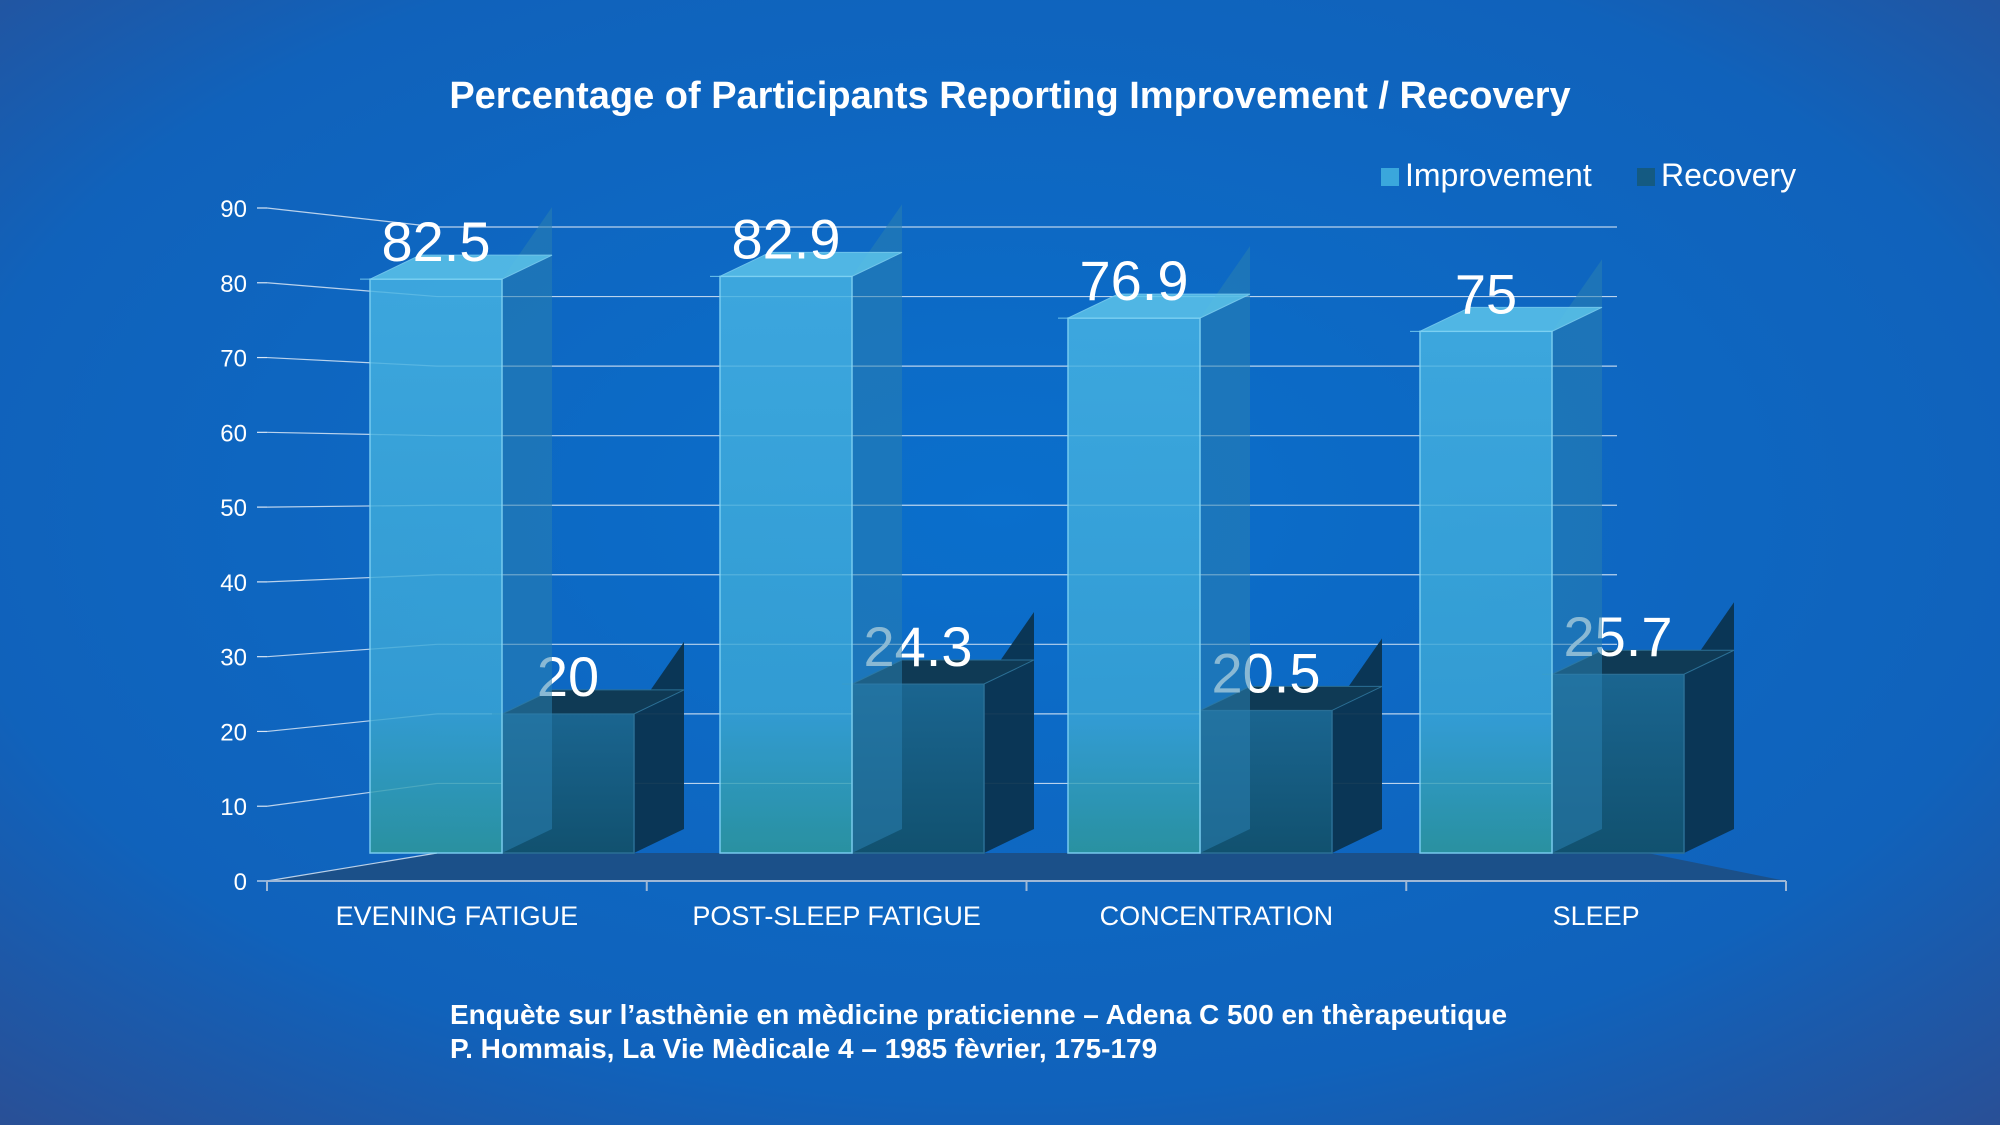 The height and width of the screenshot is (1125, 2000). What do you see at coordinates (233, 209) in the screenshot?
I see `y-tick-label: 90` at bounding box center [233, 209].